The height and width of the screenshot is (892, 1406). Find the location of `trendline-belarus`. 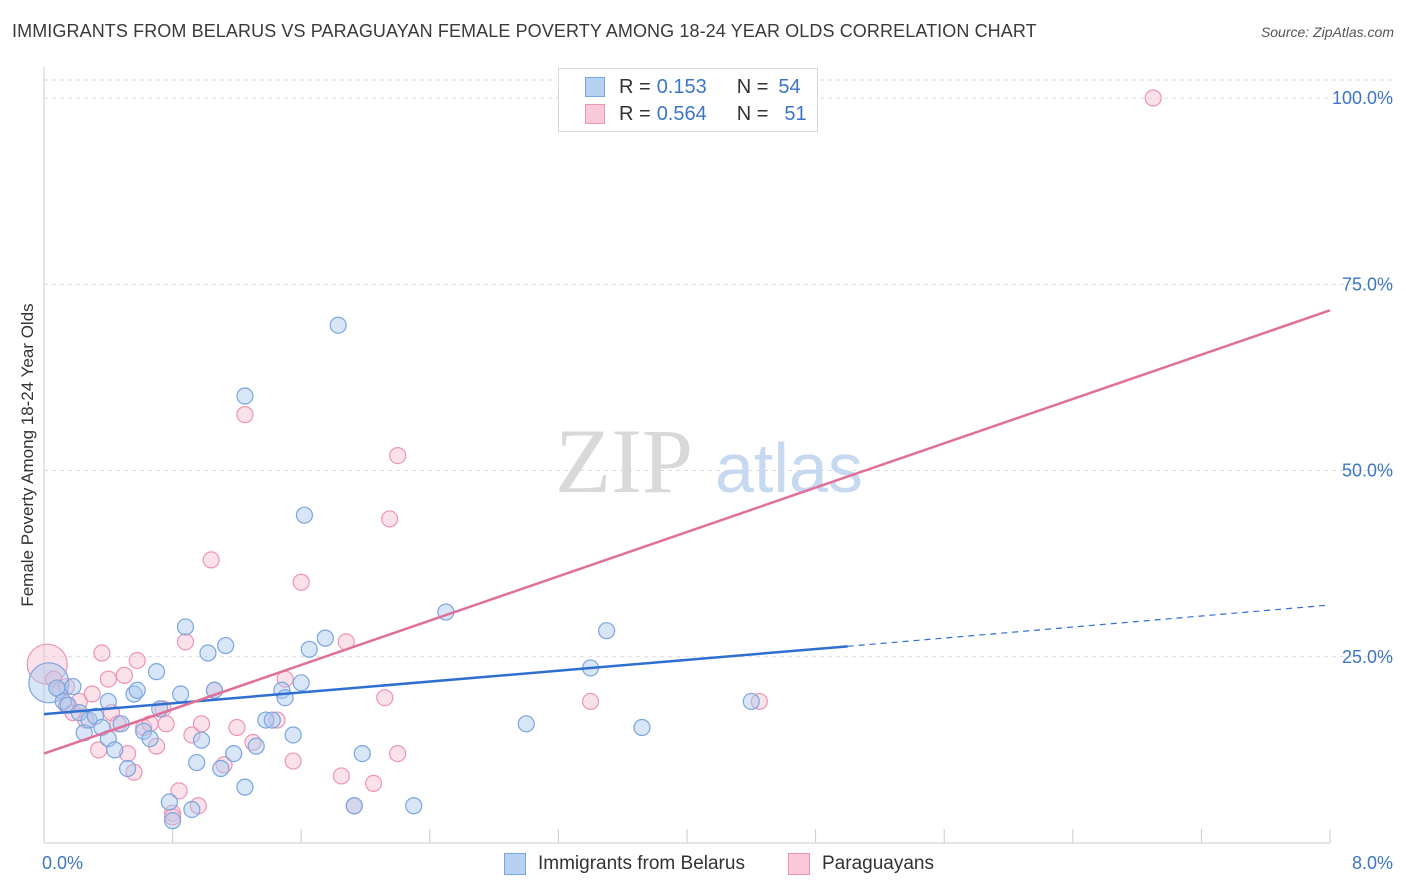

trendline-belarus is located at coordinates (445, 680).